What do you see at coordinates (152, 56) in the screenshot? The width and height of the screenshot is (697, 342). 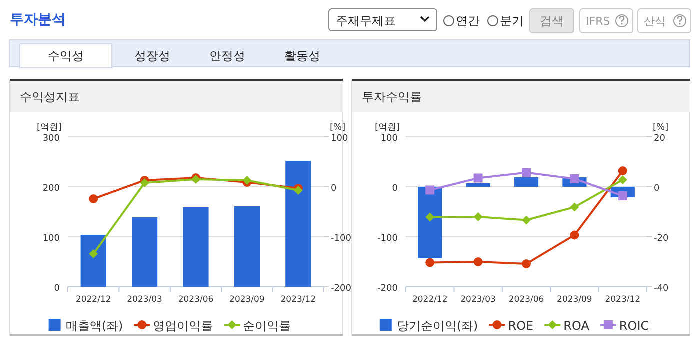 I see `text: 성장성` at bounding box center [152, 56].